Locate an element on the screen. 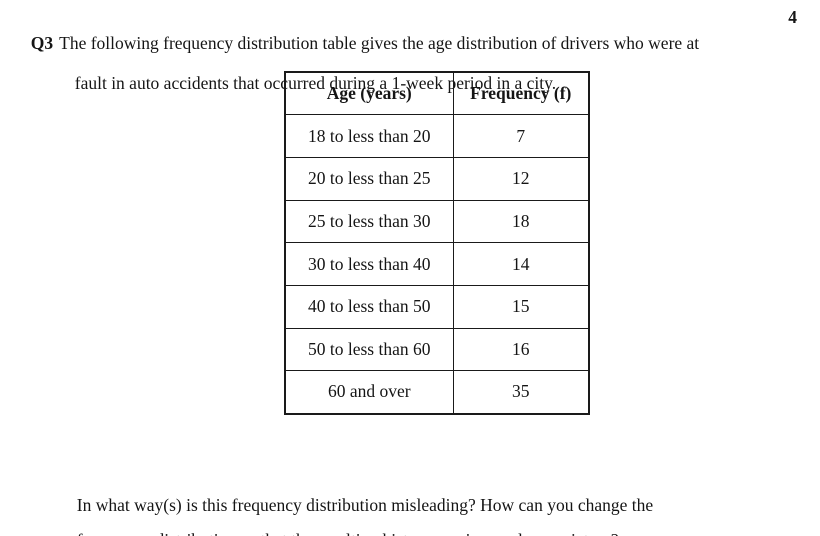  table-row: 60 and over 35 is located at coordinates (437, 392).